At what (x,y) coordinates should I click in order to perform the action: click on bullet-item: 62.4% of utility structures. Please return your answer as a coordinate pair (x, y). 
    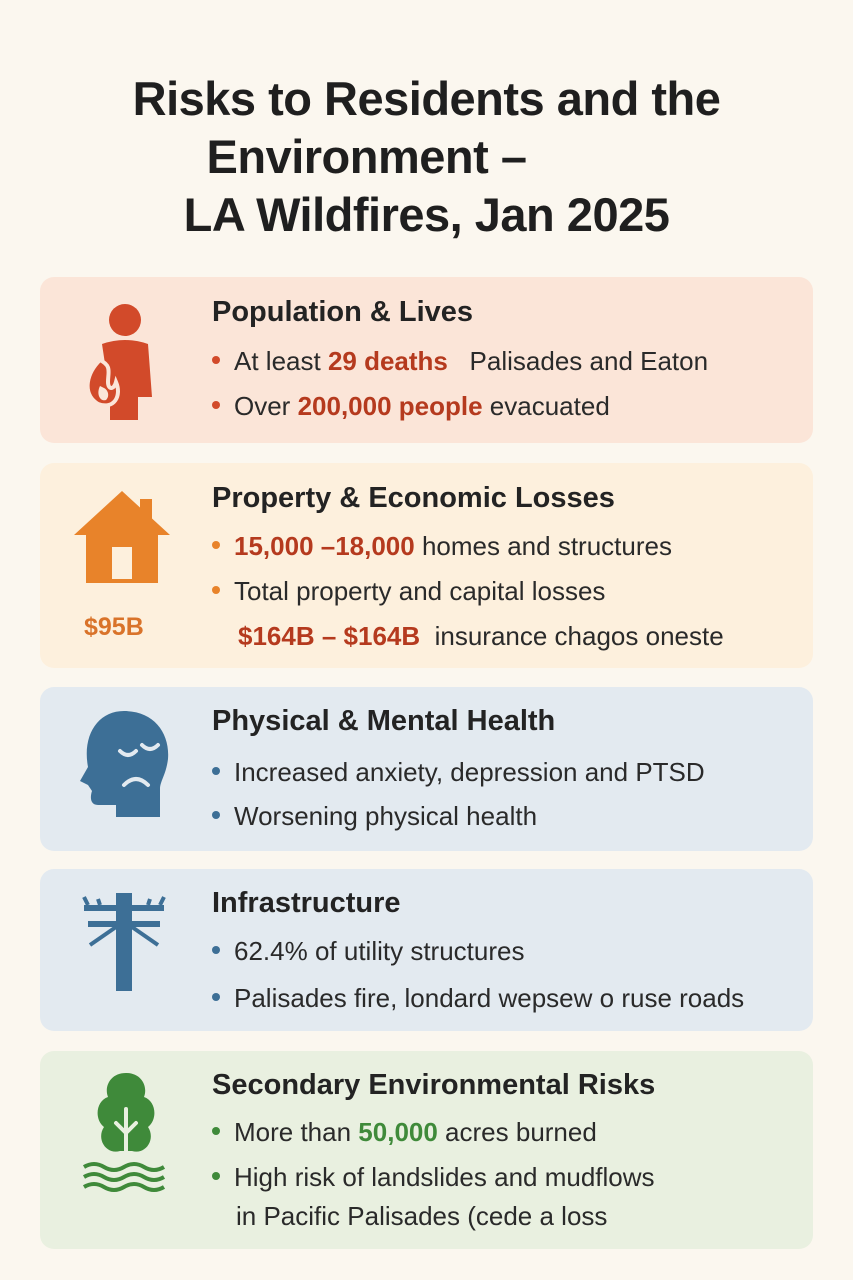
    Looking at the image, I should click on (368, 951).